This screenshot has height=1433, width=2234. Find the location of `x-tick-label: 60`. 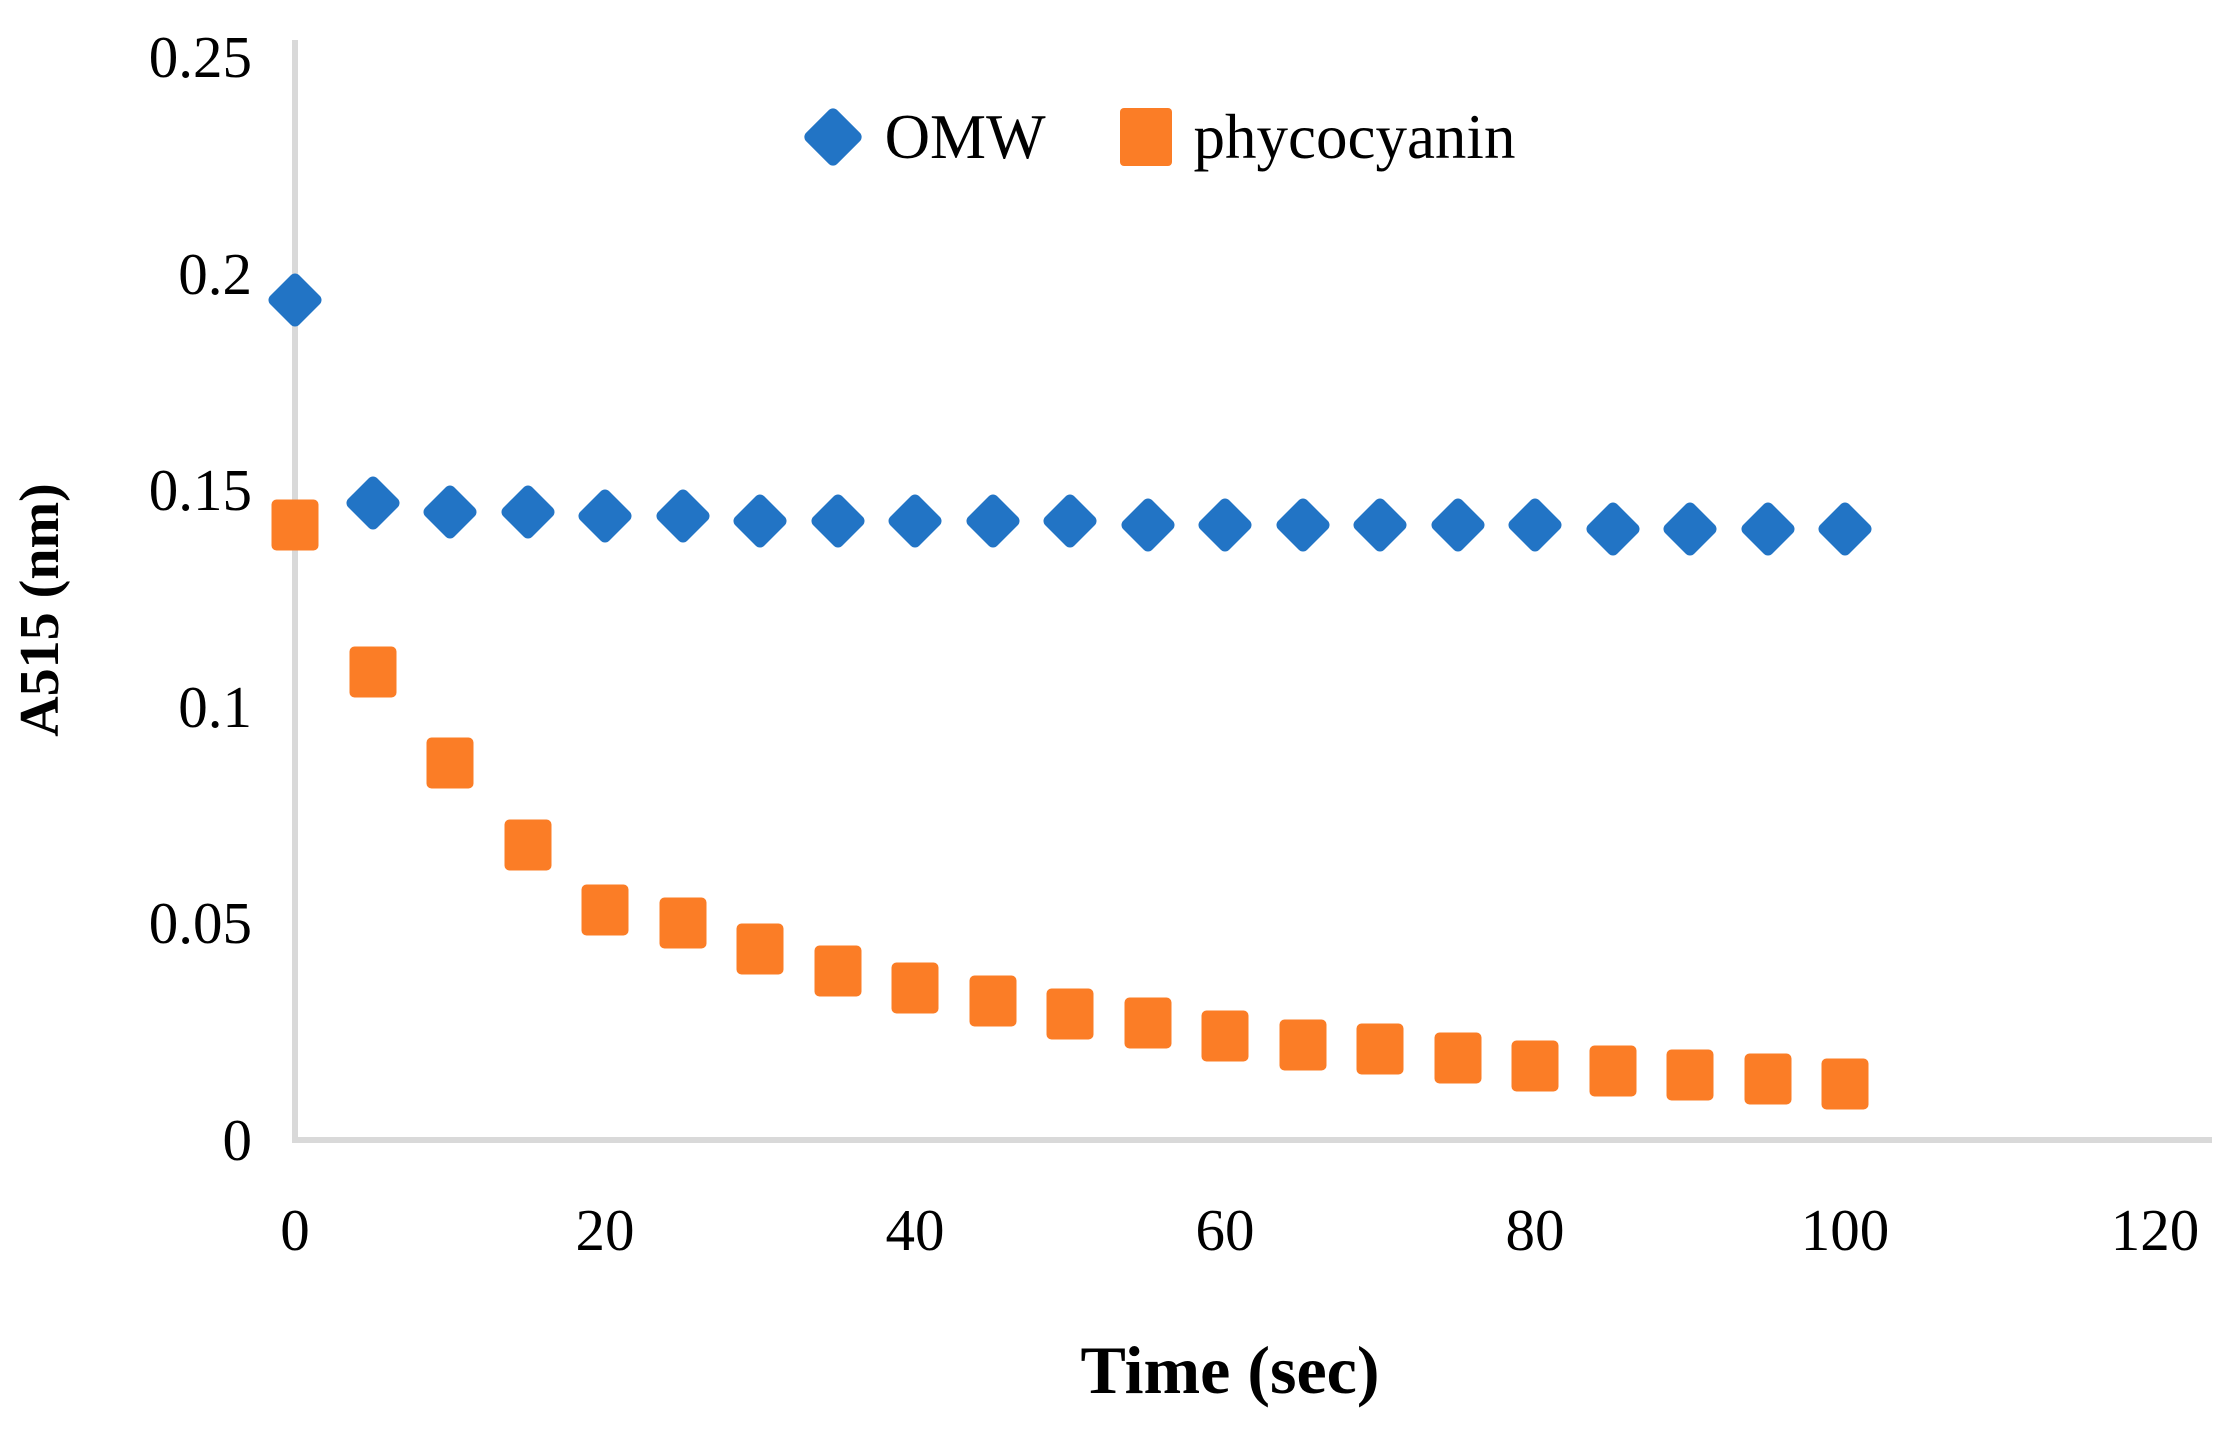

x-tick-label: 60 is located at coordinates (1225, 1230).